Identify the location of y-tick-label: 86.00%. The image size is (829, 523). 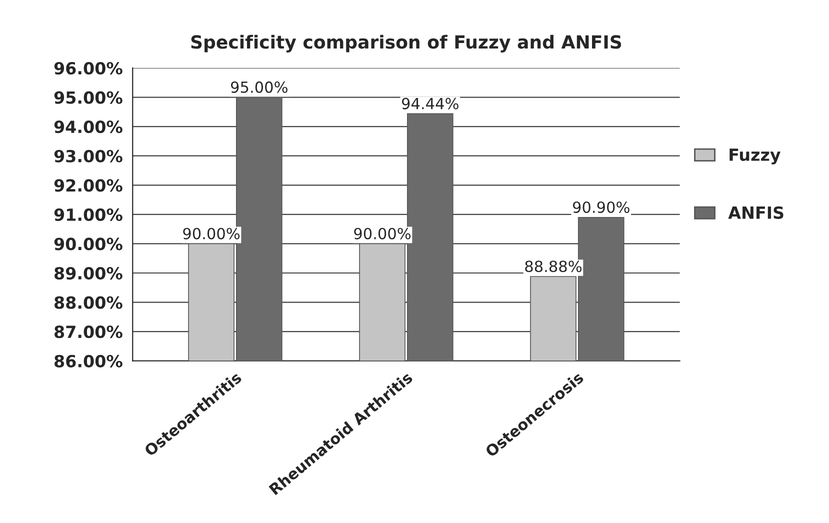
(88, 361).